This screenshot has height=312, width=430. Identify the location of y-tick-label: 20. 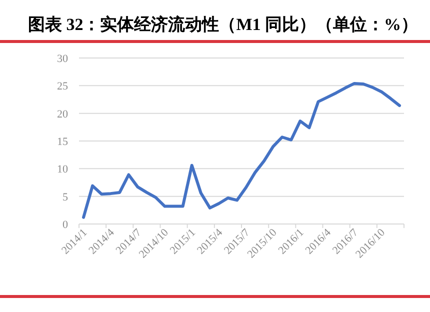
(62, 114).